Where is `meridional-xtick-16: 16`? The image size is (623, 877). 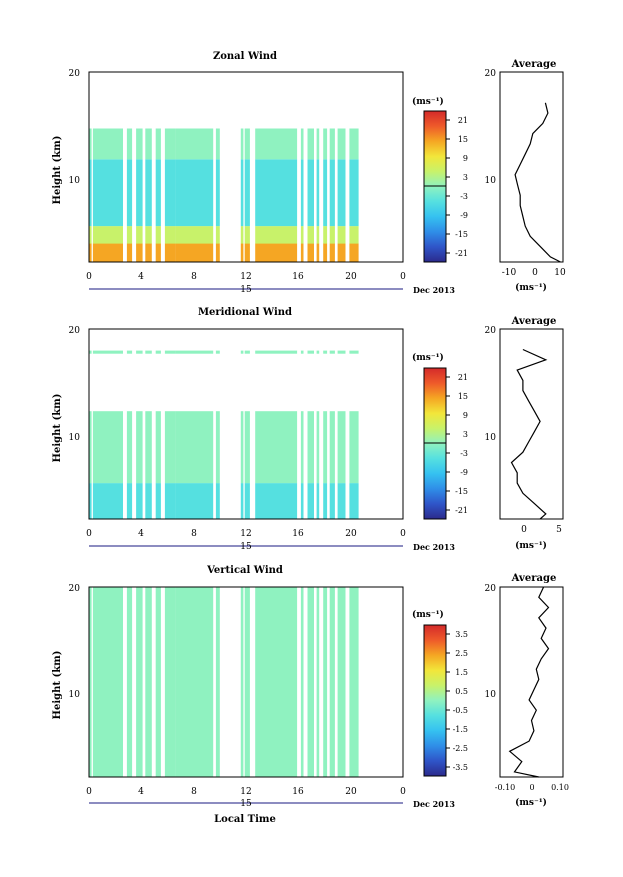 meridional-xtick-16: 16 is located at coordinates (298, 534).